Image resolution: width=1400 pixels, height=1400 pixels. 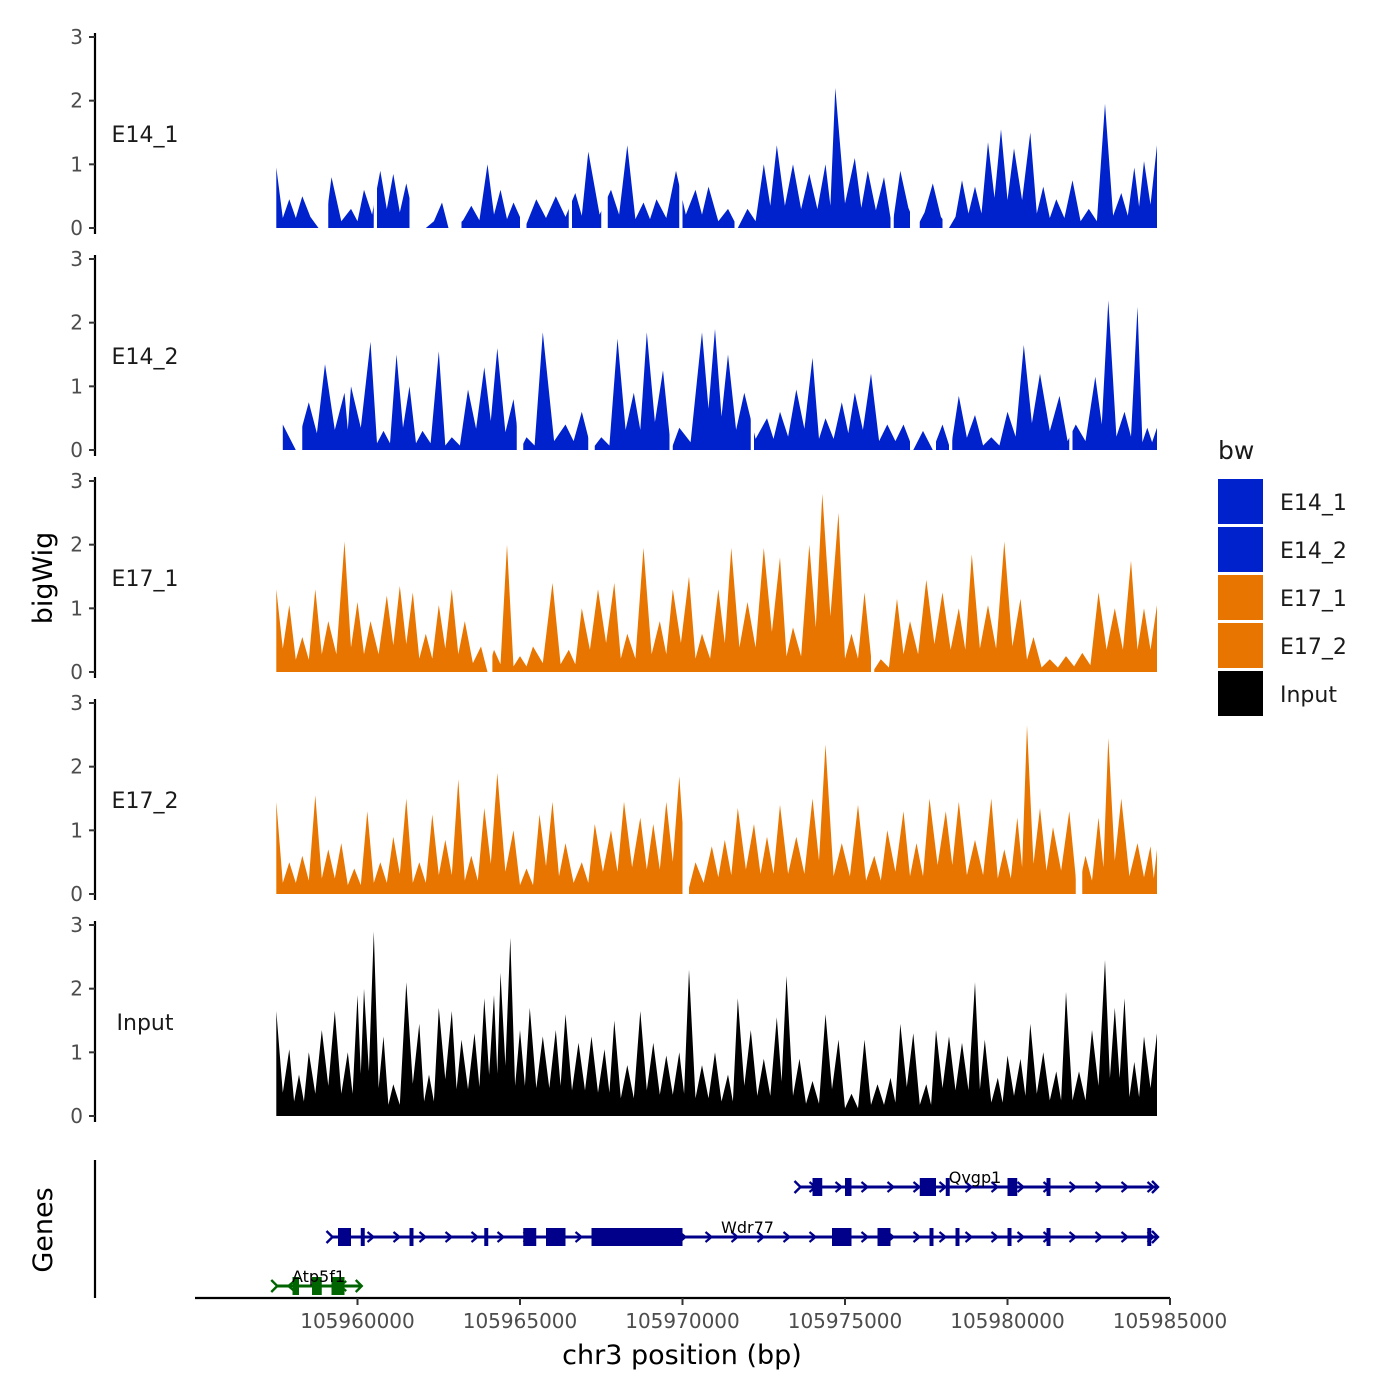 I want to click on track-label: E17_2, so click(x=145, y=801).